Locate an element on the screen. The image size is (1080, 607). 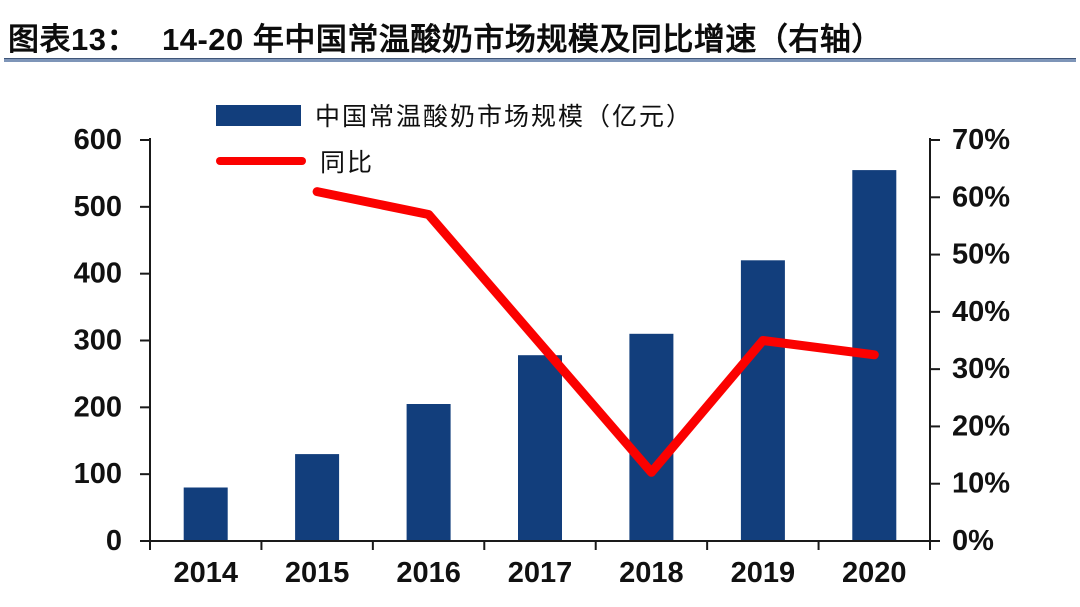
right-axis-label-10%: 10% is located at coordinates (981, 484).